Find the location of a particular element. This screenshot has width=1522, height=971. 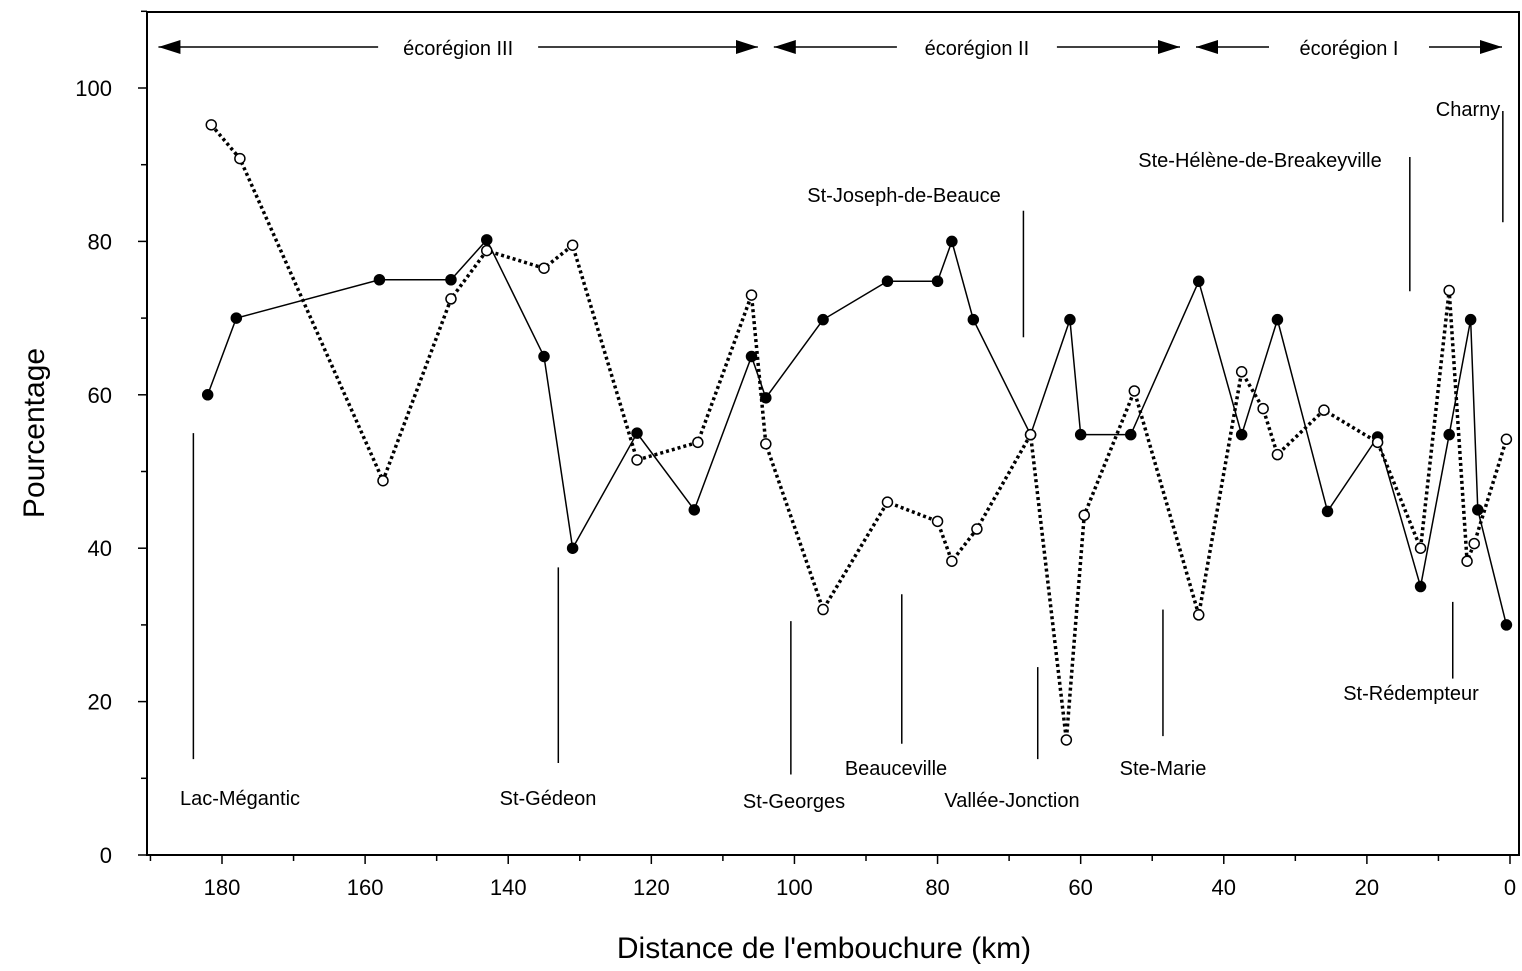

x-tick-label: 160 is located at coordinates (365, 887).